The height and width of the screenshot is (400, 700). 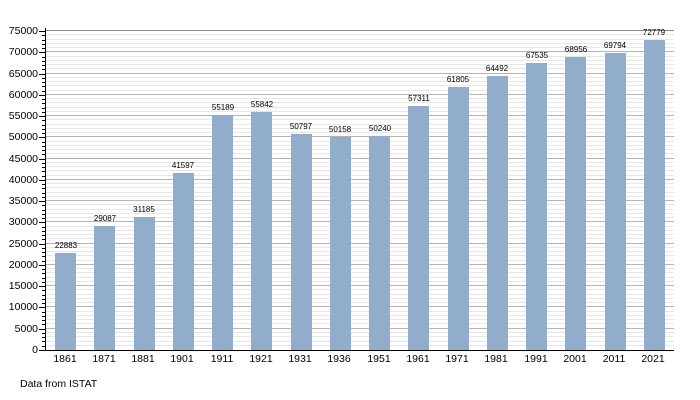 What do you see at coordinates (536, 206) in the screenshot?
I see `bar-1991` at bounding box center [536, 206].